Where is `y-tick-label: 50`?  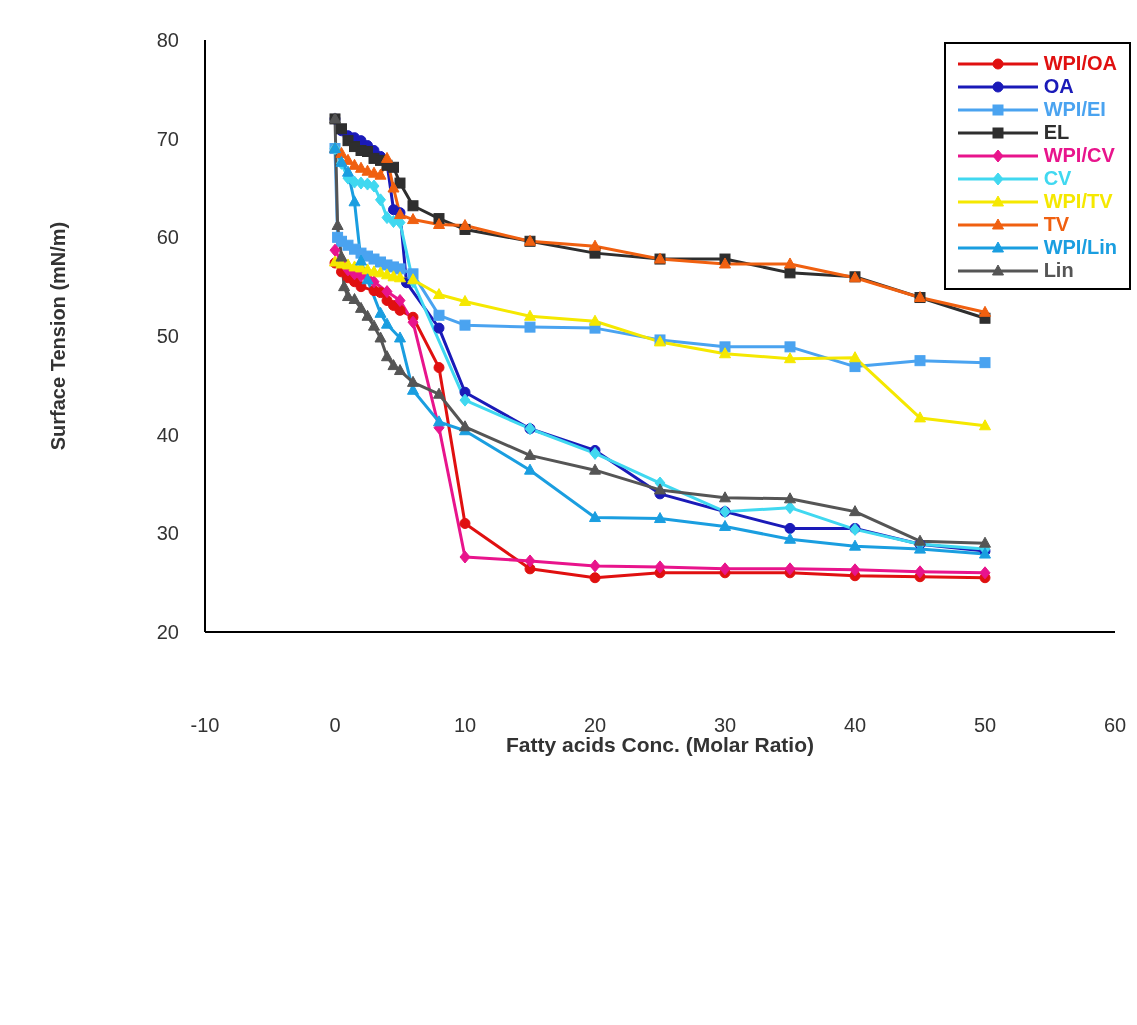 y-tick-label: 50 is located at coordinates (167, 336).